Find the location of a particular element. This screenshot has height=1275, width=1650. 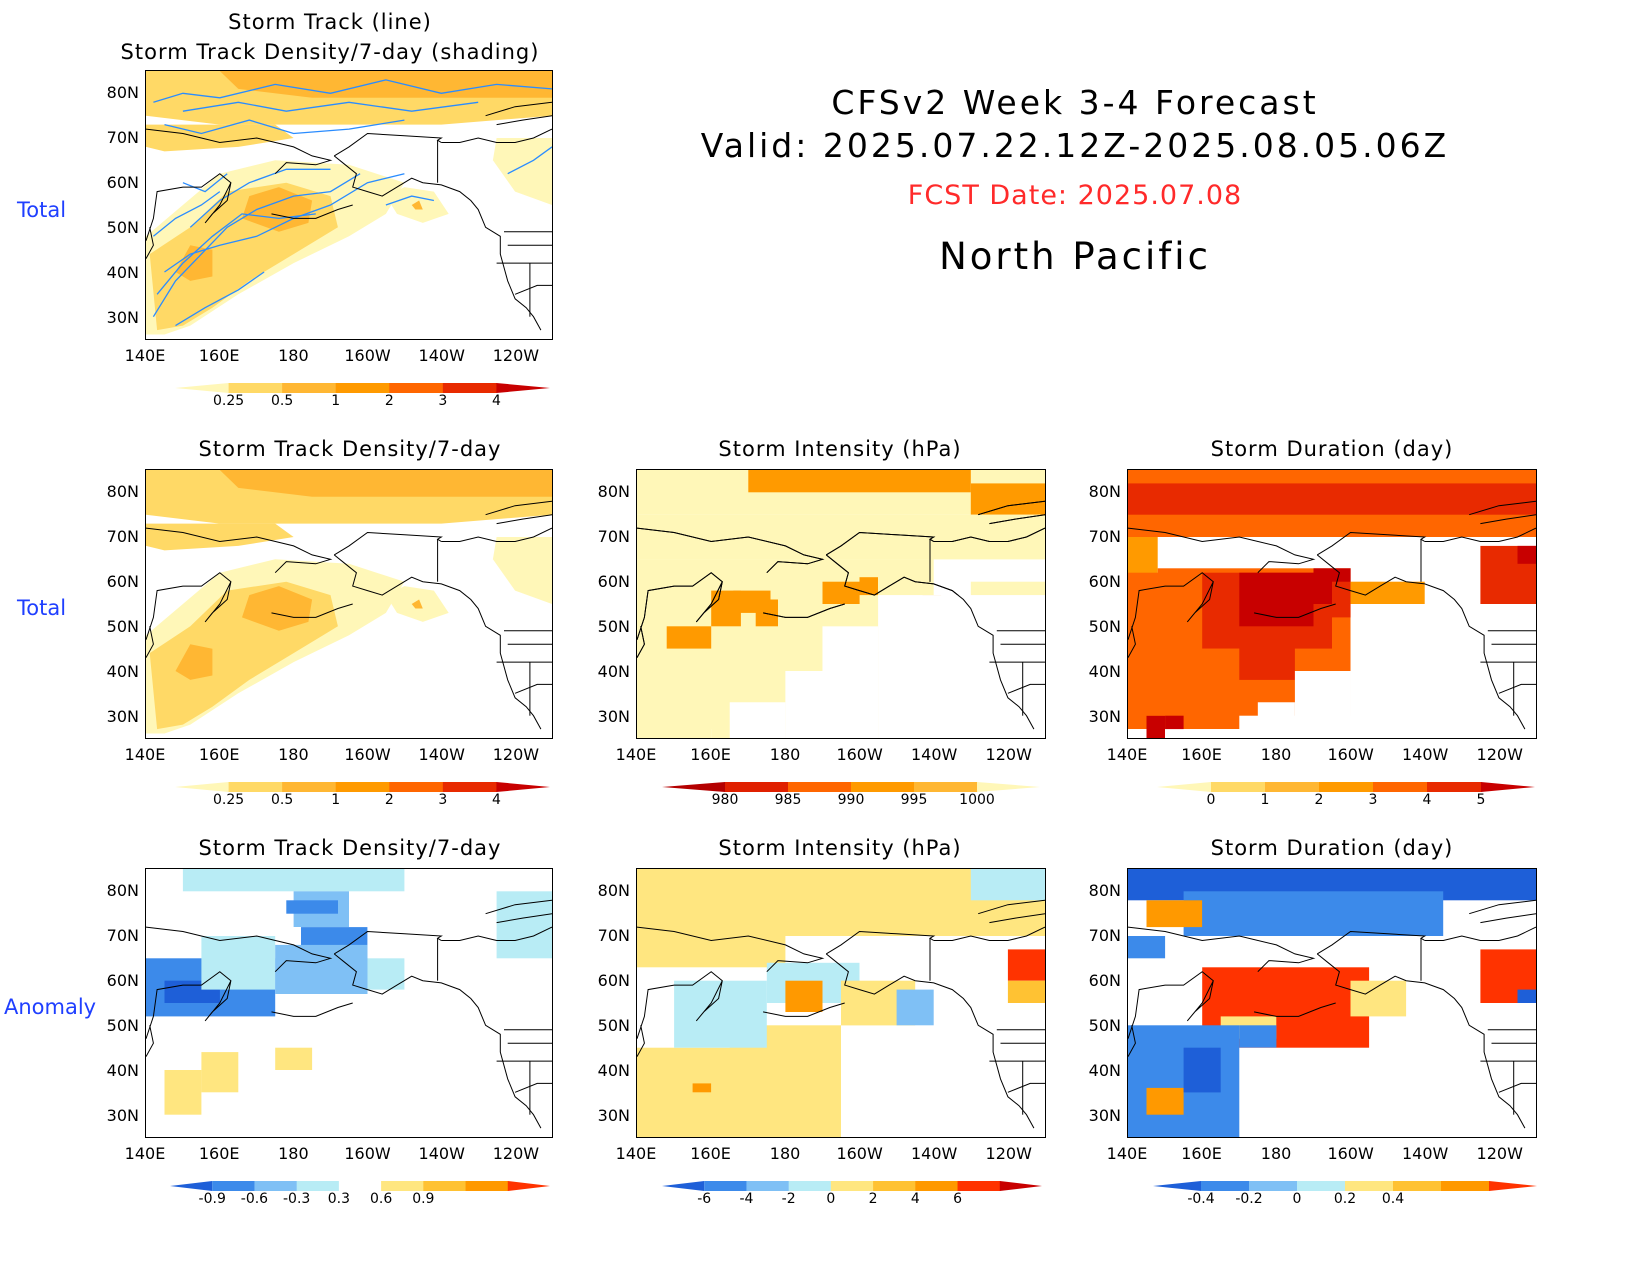

colorbar-tick-label: -0.2 is located at coordinates (1249, 1199).